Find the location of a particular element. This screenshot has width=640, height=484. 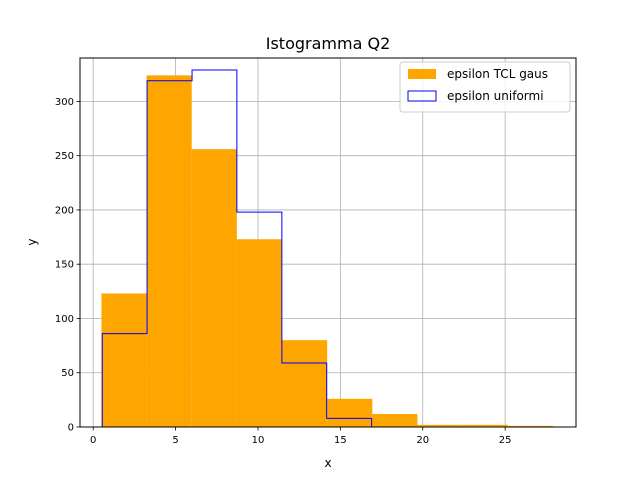

y-axis-label: y is located at coordinates (32, 241).